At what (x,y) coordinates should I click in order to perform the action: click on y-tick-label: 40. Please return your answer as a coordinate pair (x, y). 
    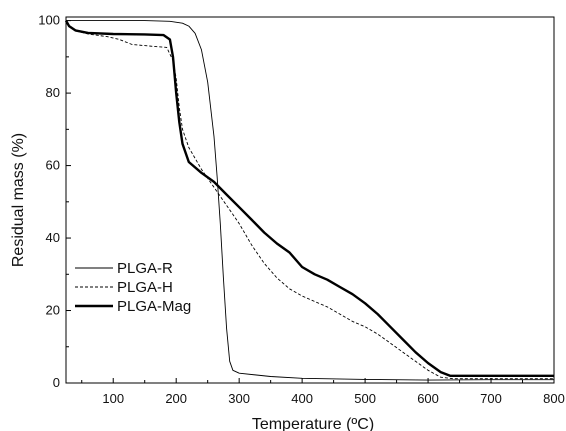
    Looking at the image, I should click on (53, 237).